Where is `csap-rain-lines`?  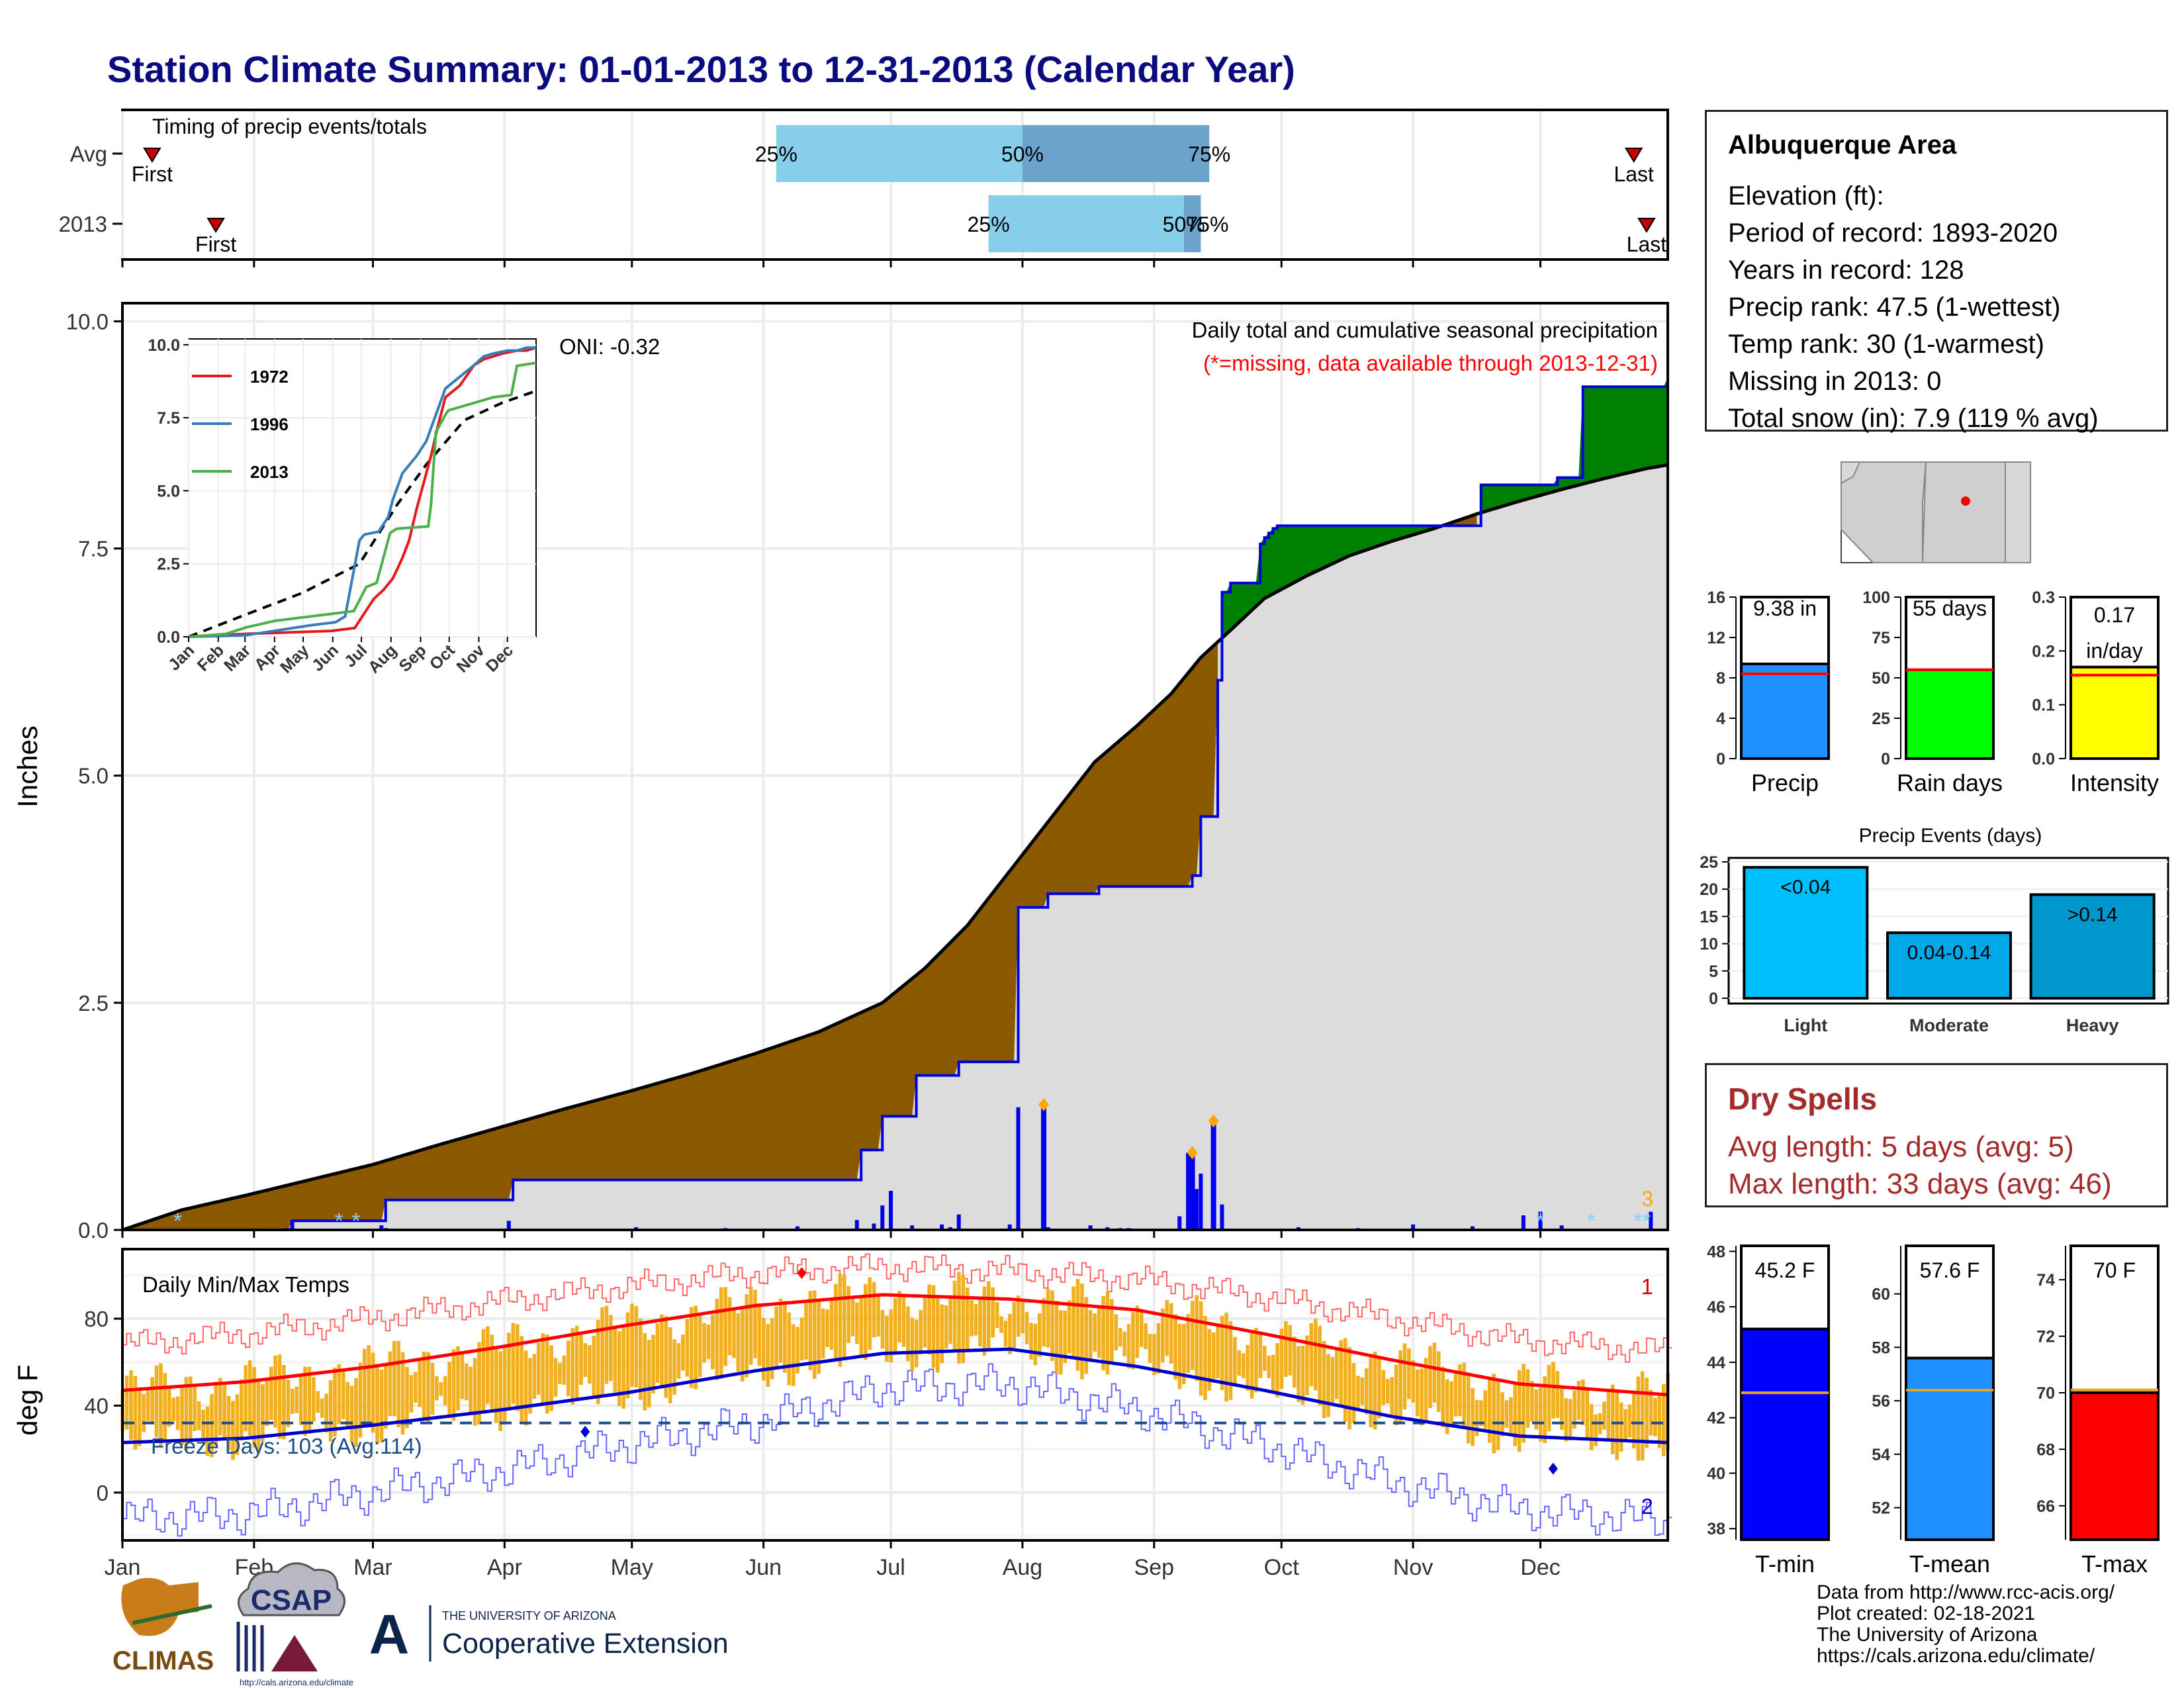 csap-rain-lines is located at coordinates (250, 1646).